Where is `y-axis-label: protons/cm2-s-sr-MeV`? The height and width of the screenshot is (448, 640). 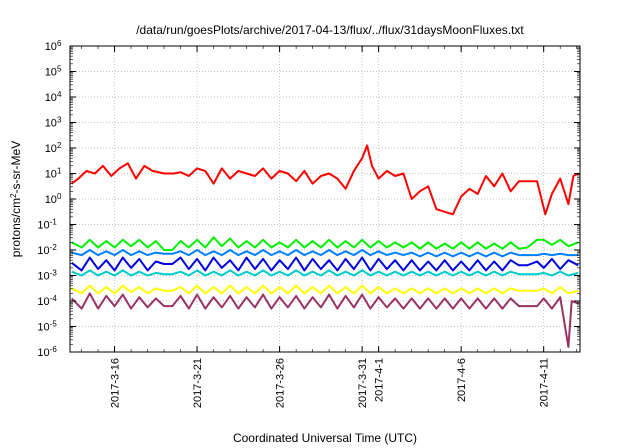 y-axis-label: protons/cm2-s-sr-MeV is located at coordinates (16, 199).